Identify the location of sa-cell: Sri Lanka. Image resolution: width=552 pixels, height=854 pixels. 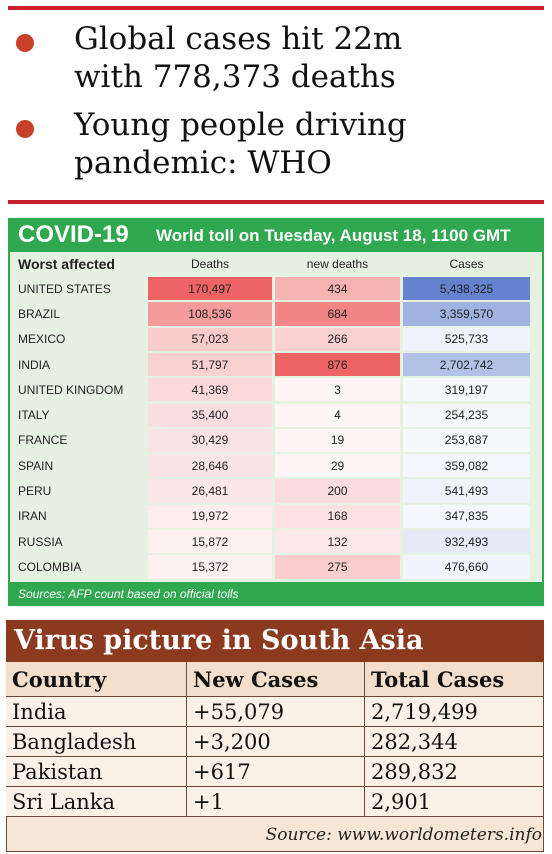
(96, 802).